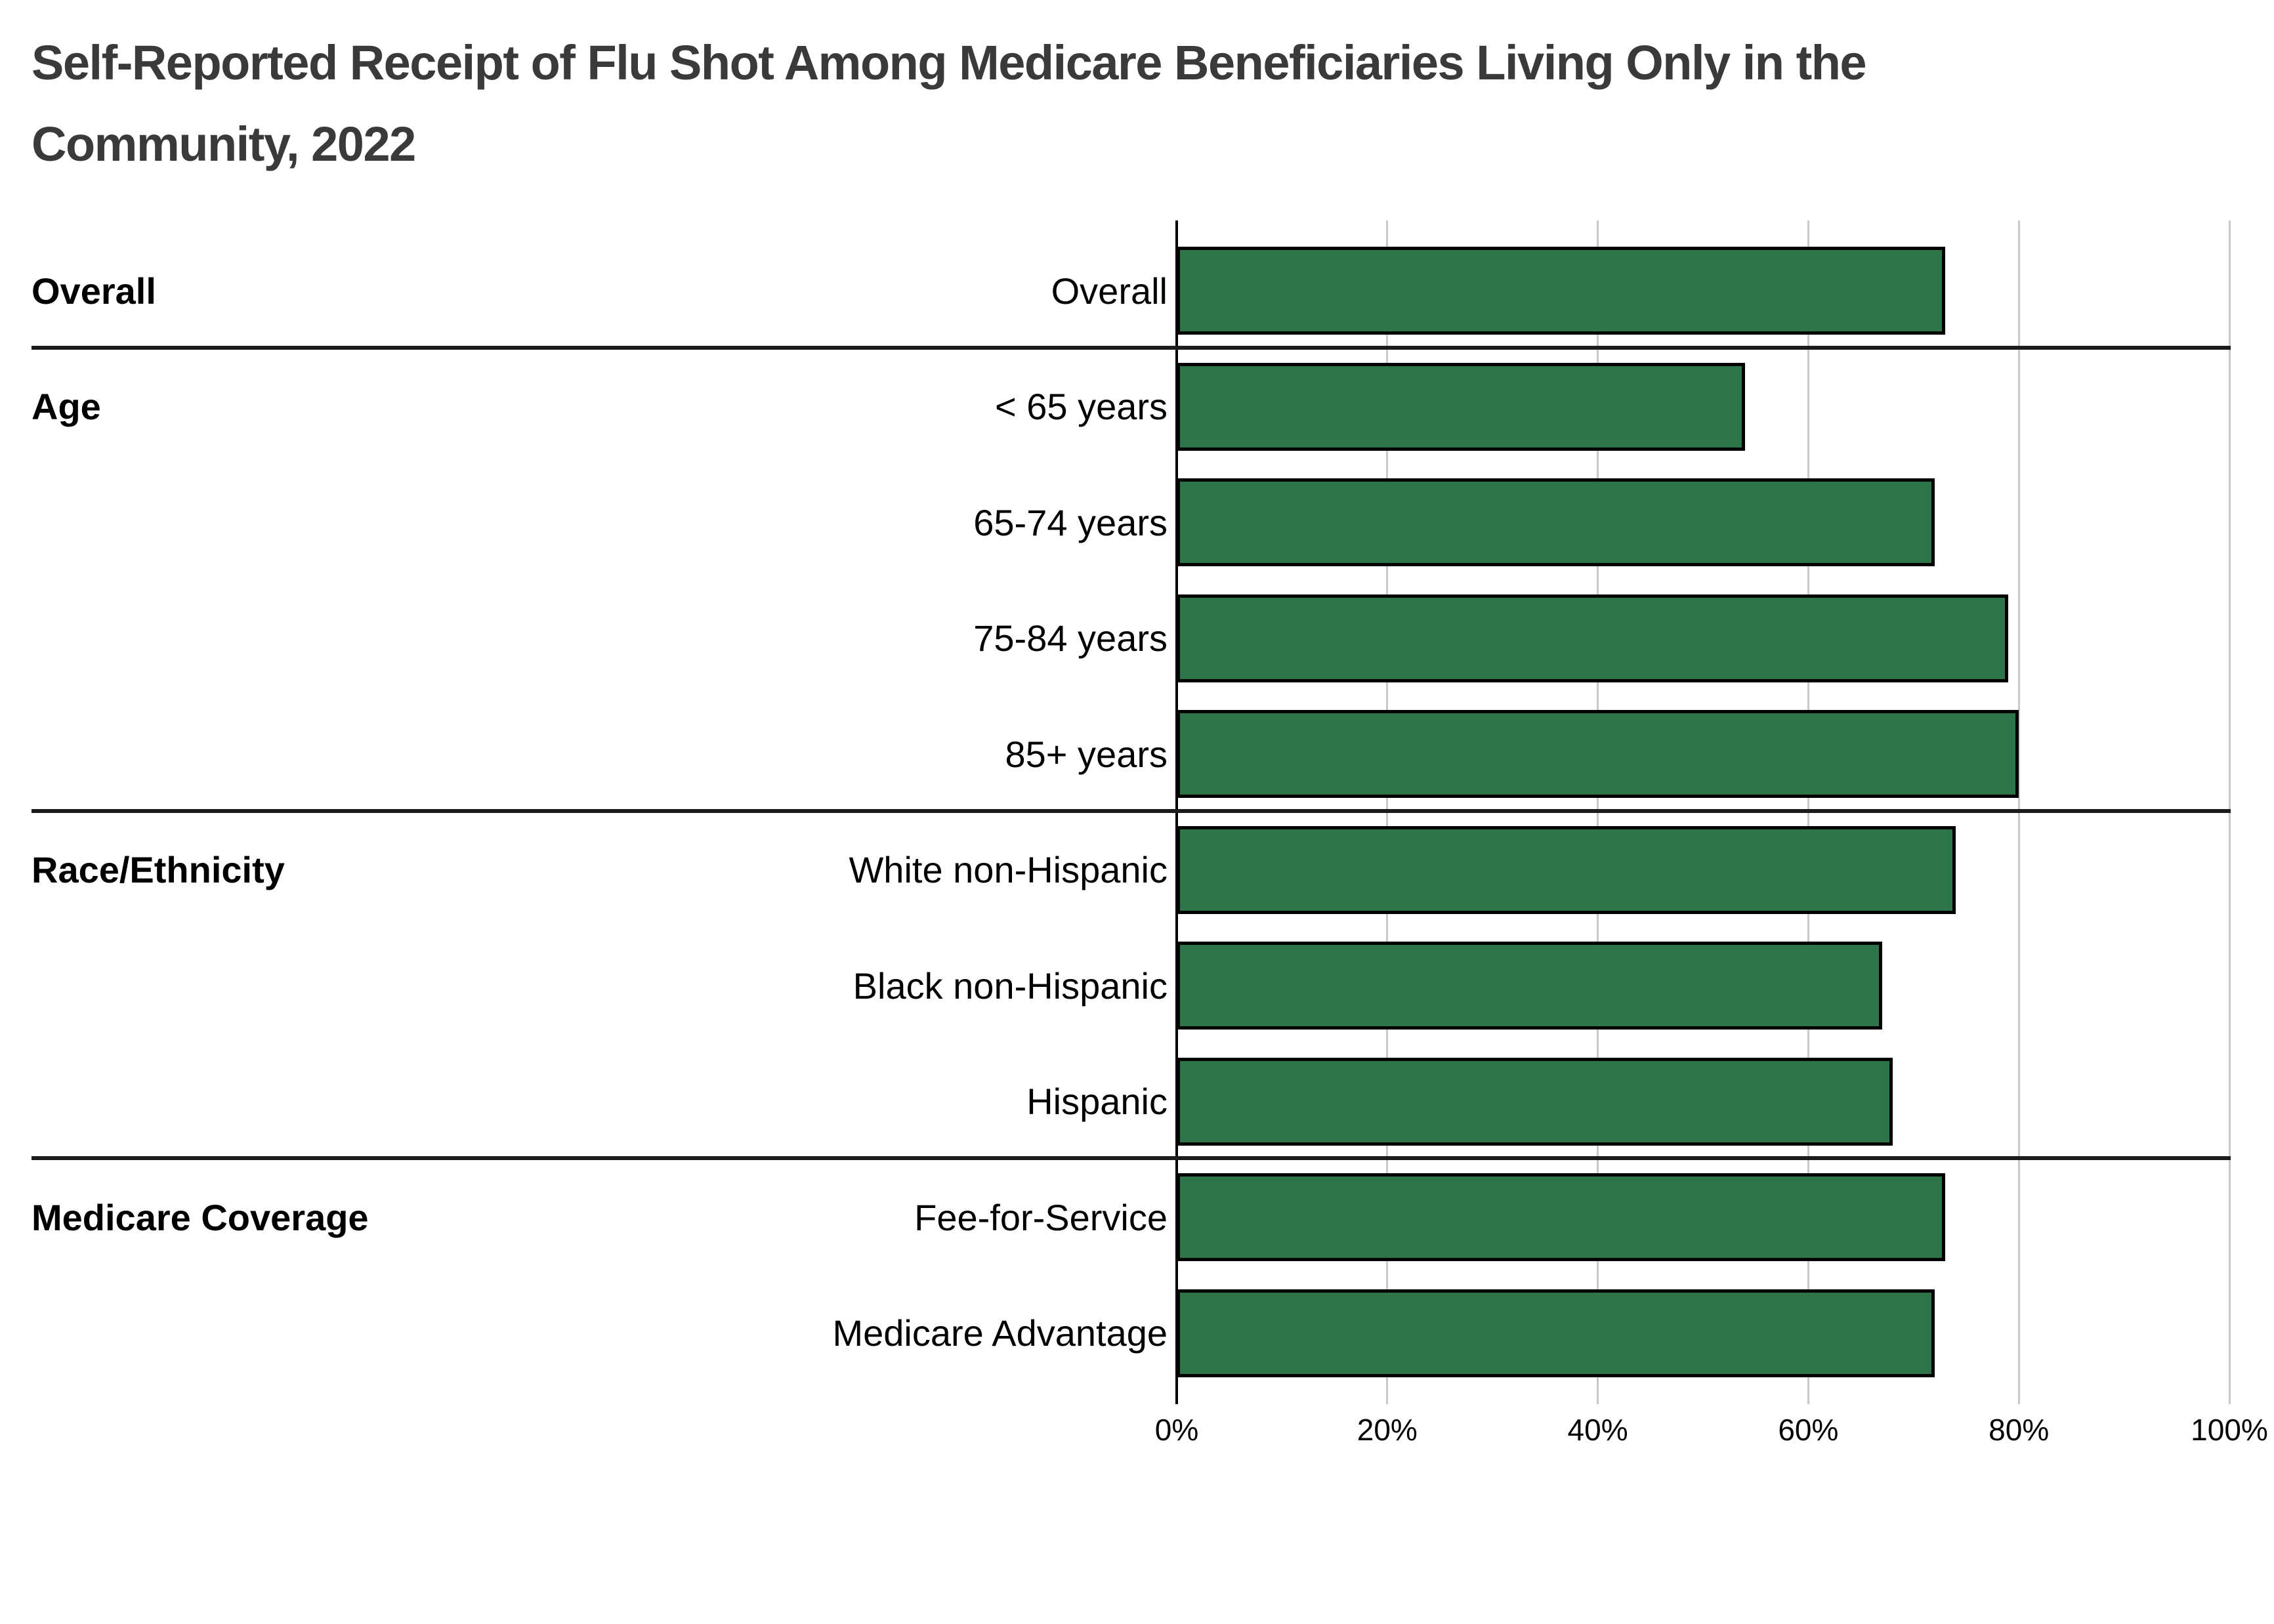 Image resolution: width=2274 pixels, height=1624 pixels. Describe the element at coordinates (1097, 1101) in the screenshot. I see `row-label: Hispanic` at that location.